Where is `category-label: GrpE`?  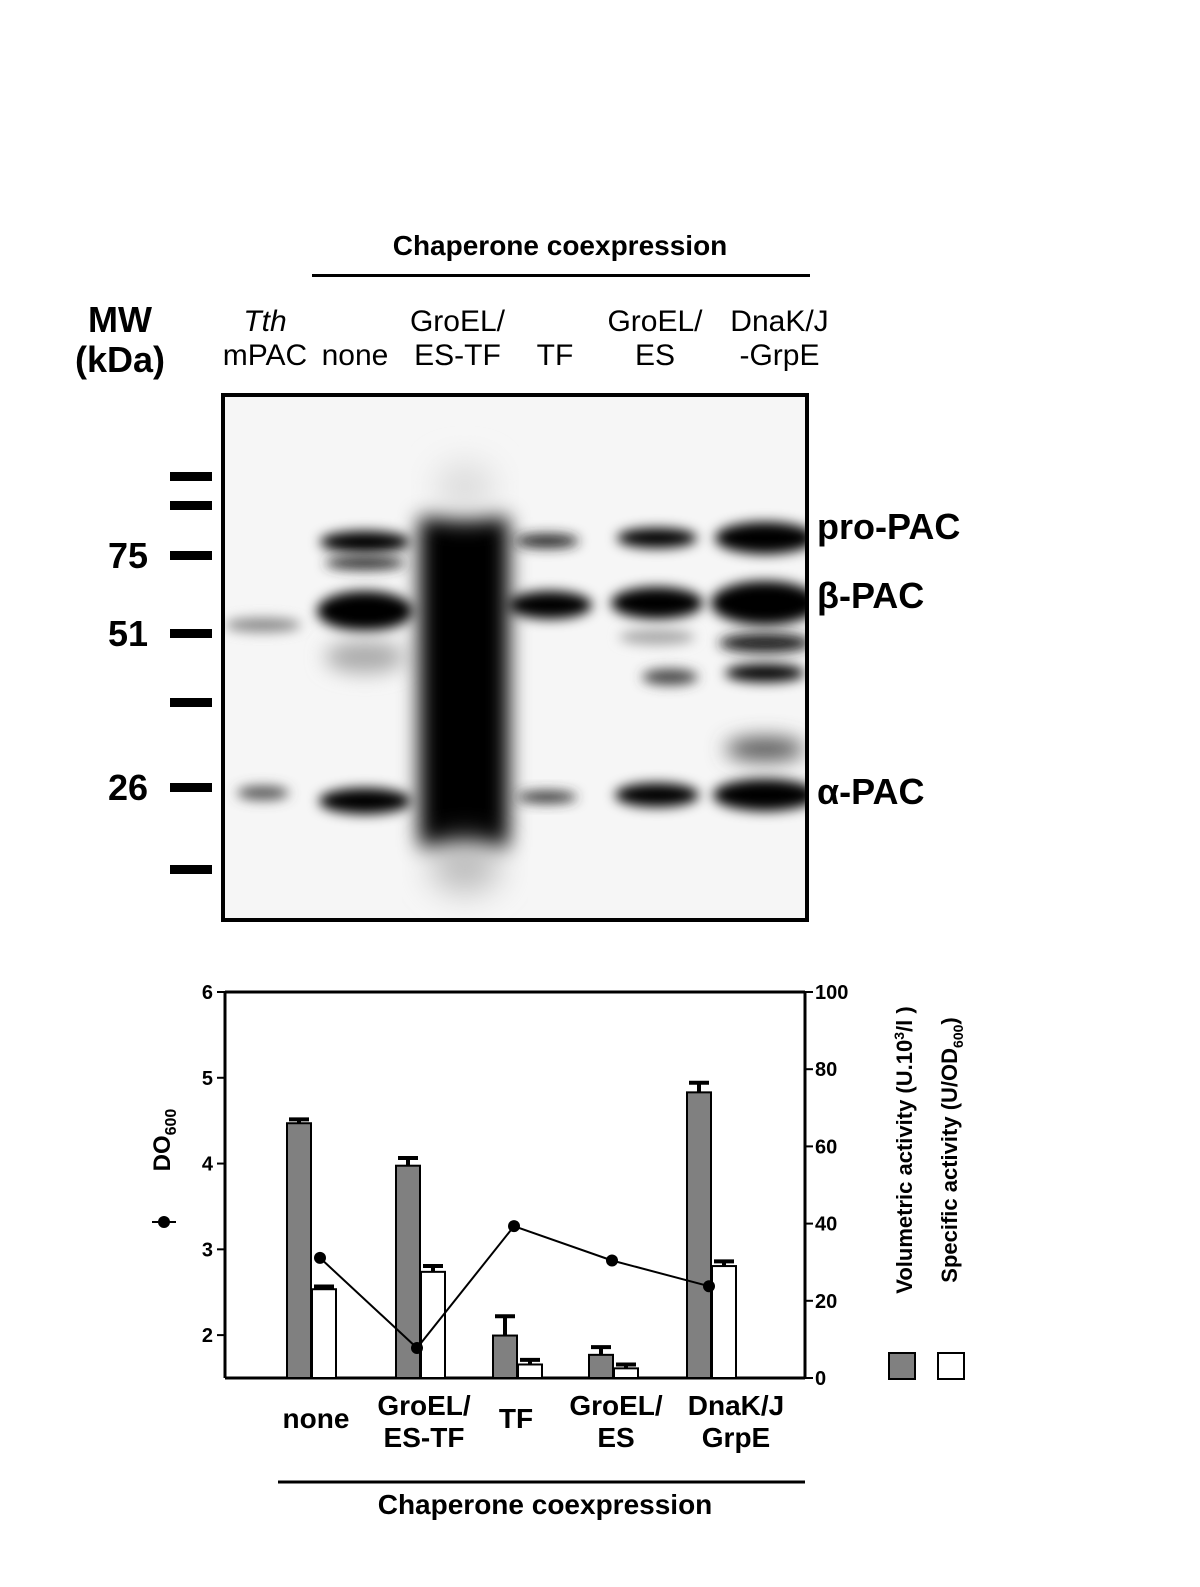 category-label: GrpE is located at coordinates (736, 1437).